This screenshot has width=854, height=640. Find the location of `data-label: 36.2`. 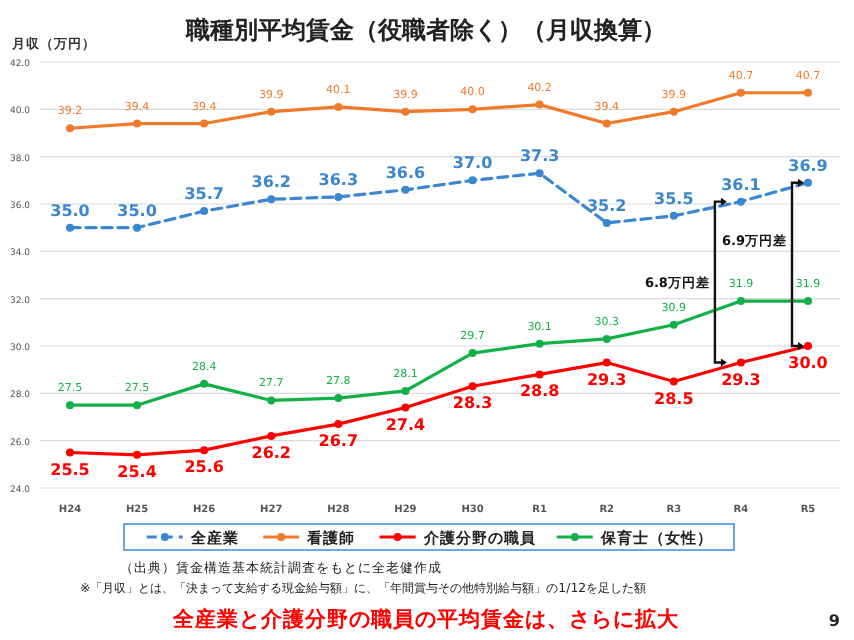

data-label: 36.2 is located at coordinates (271, 182).